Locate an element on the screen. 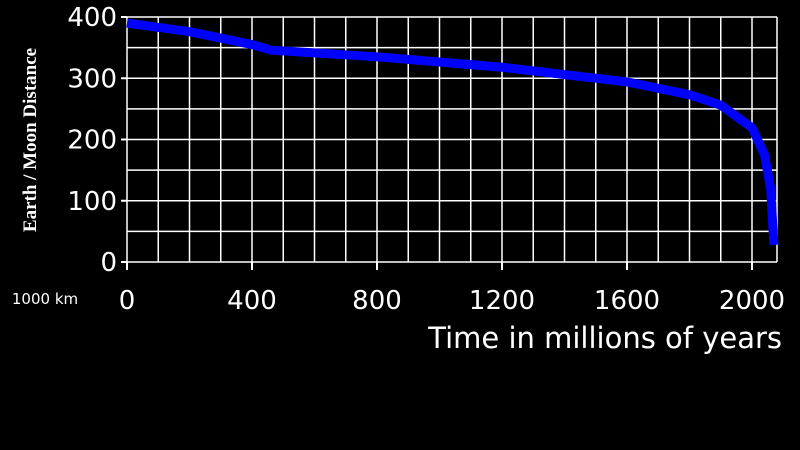 This screenshot has height=450, width=800. y-tick-label: 200 is located at coordinates (92, 141).